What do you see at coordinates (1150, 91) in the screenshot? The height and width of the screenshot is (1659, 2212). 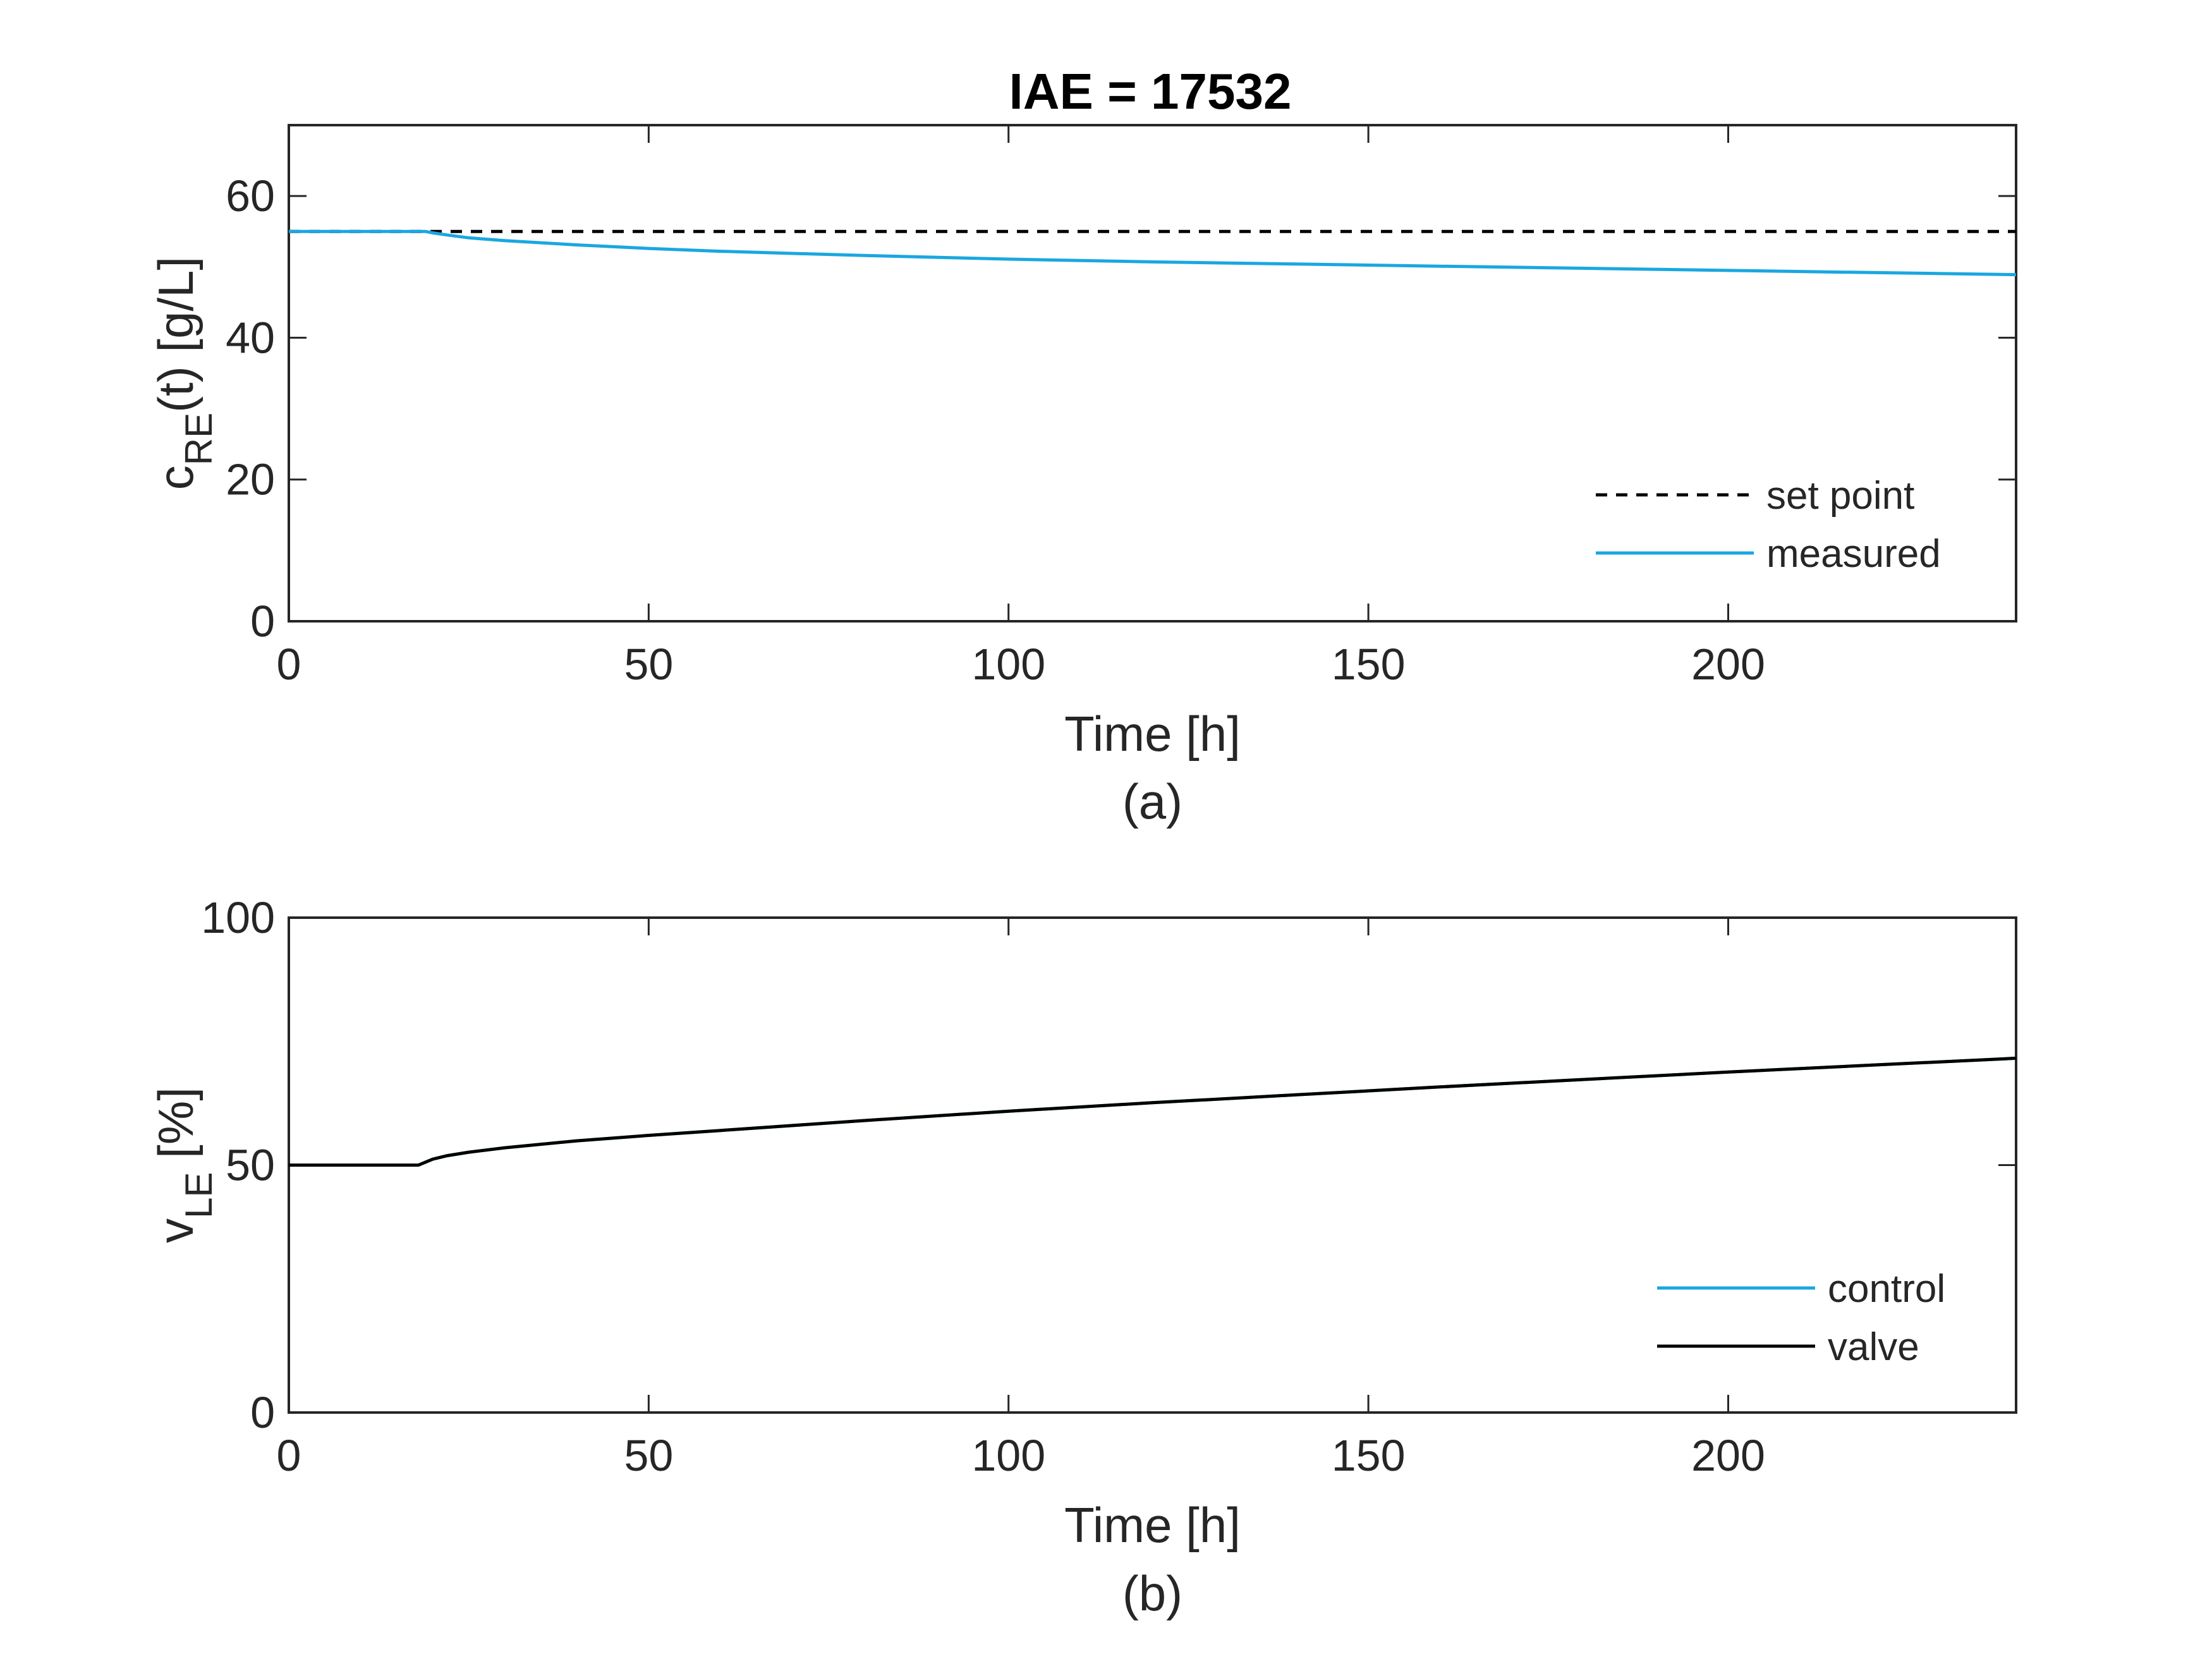 I see `chart-title-a: IAE = 17532` at bounding box center [1150, 91].